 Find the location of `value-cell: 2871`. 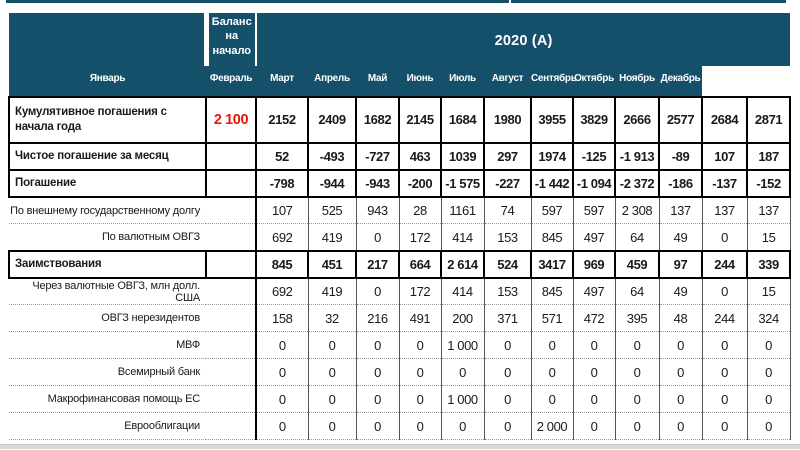

value-cell: 2871 is located at coordinates (768, 119).